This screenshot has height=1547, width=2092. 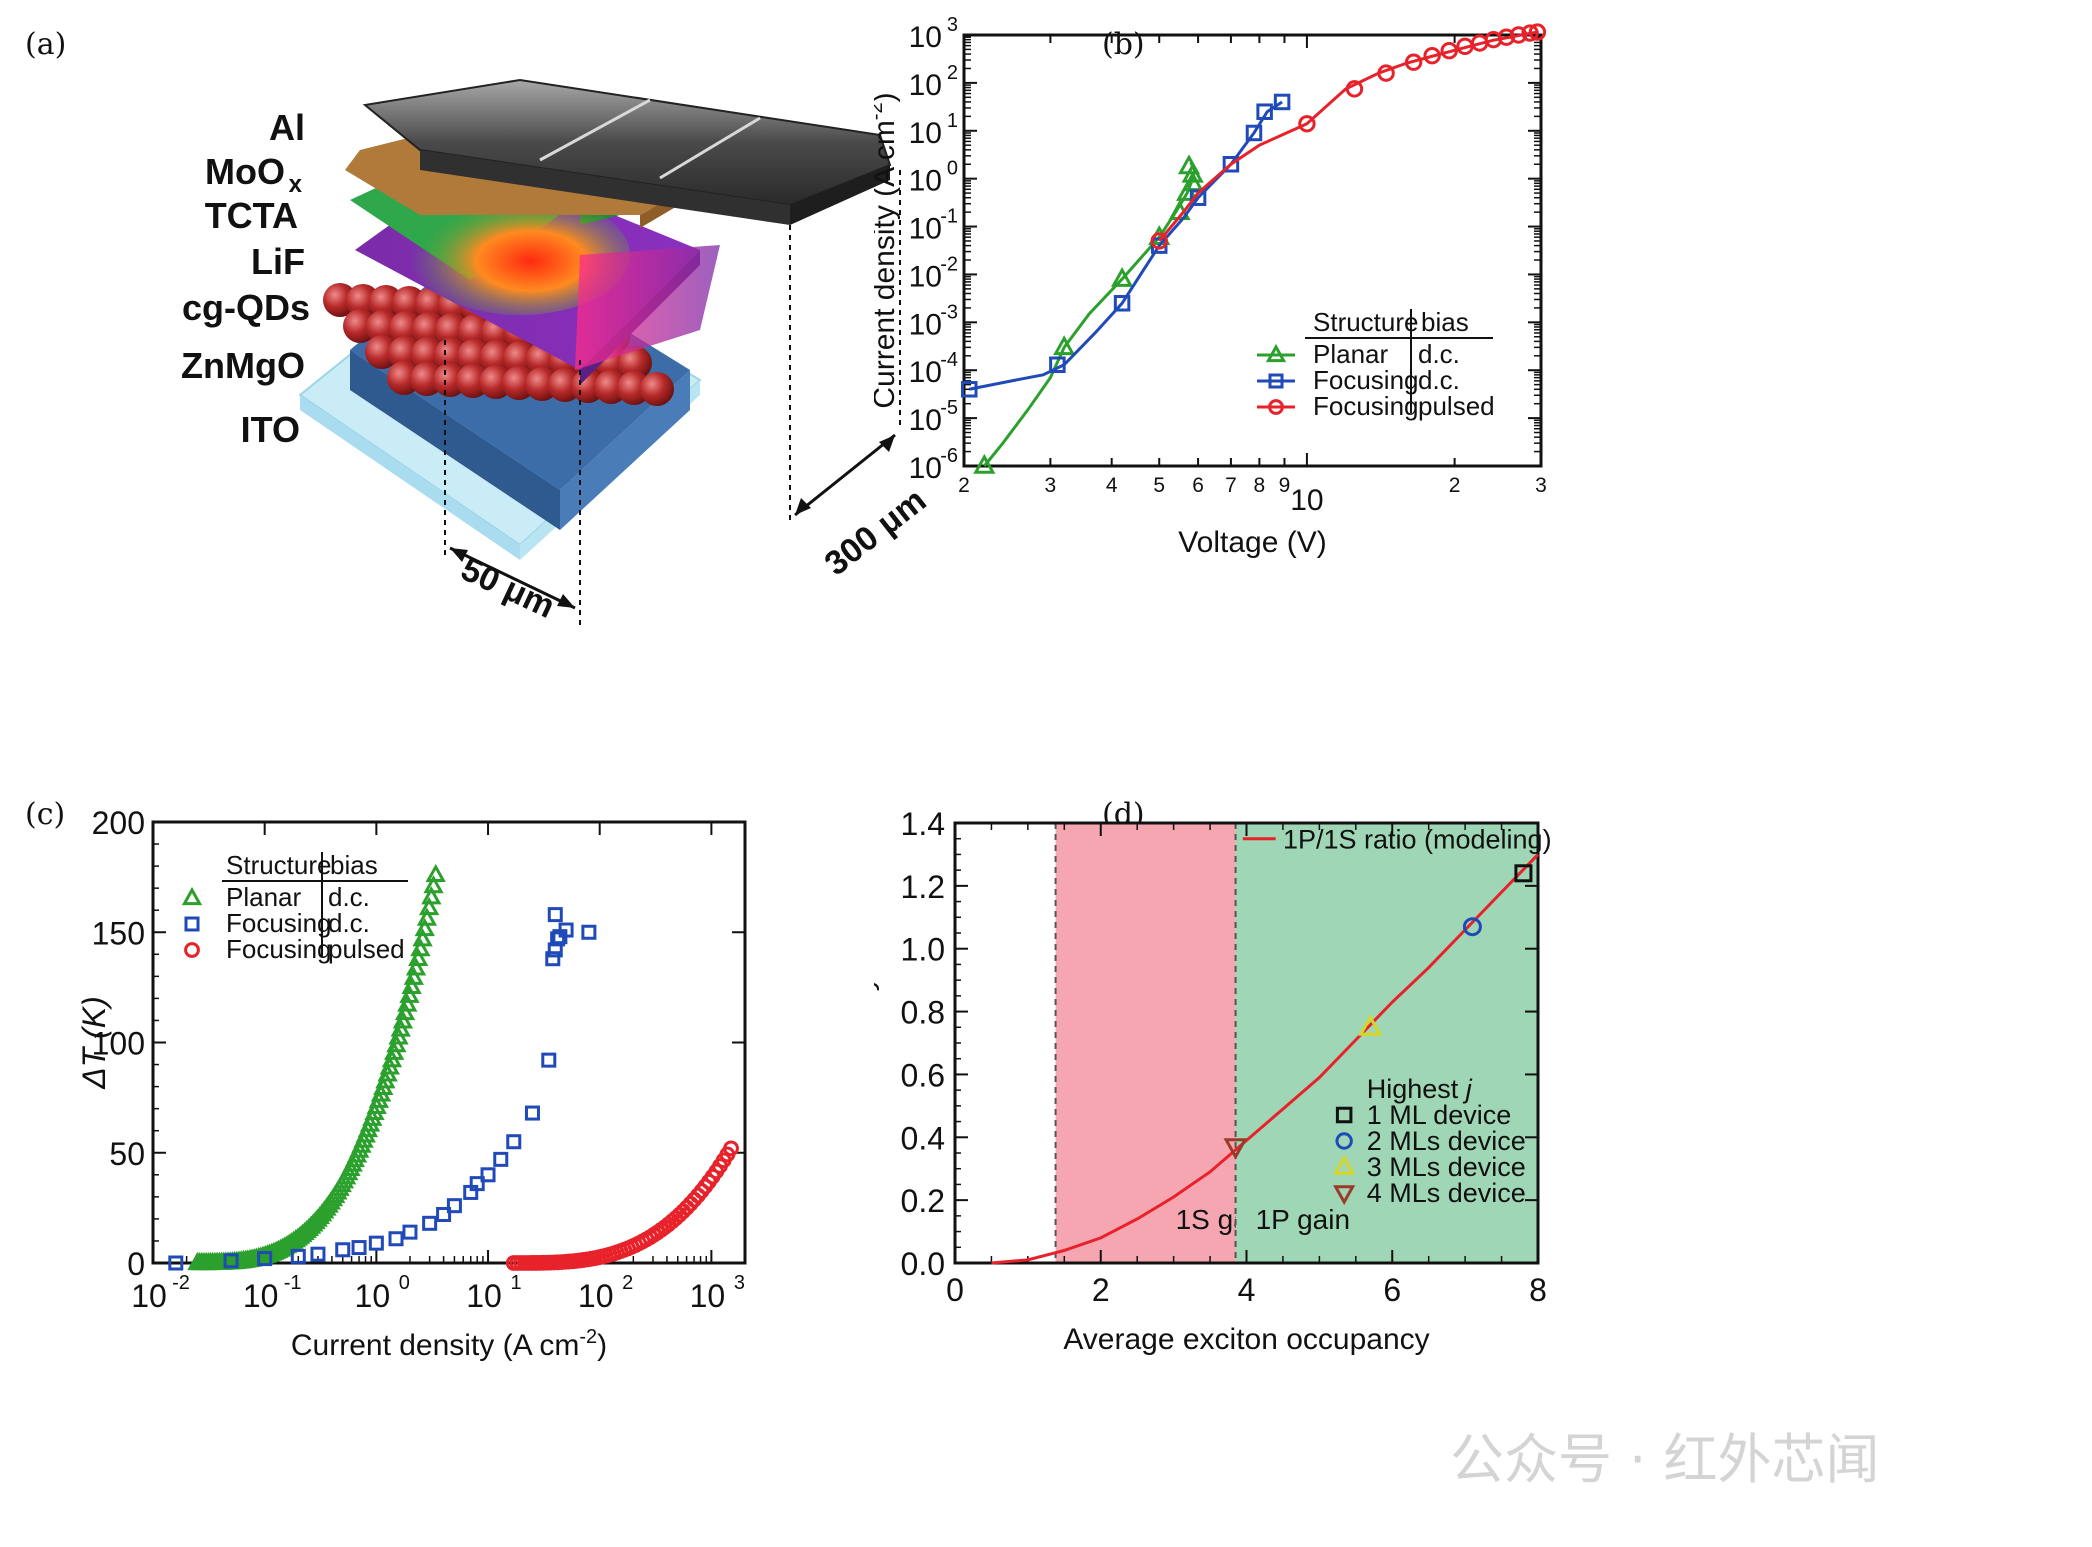 I want to click on dim-50um: 50 μm, so click(x=507, y=588).